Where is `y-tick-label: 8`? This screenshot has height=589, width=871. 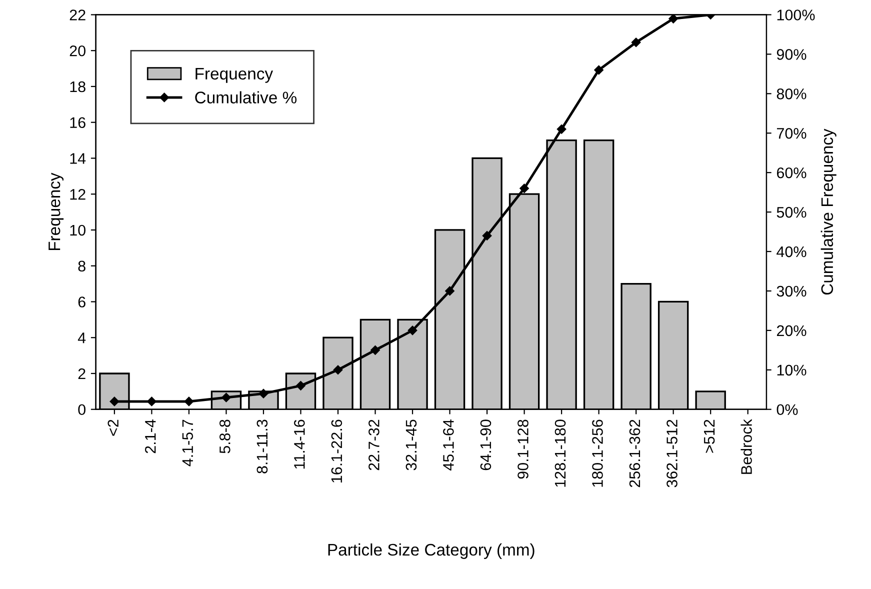 y-tick-label: 8 is located at coordinates (82, 266).